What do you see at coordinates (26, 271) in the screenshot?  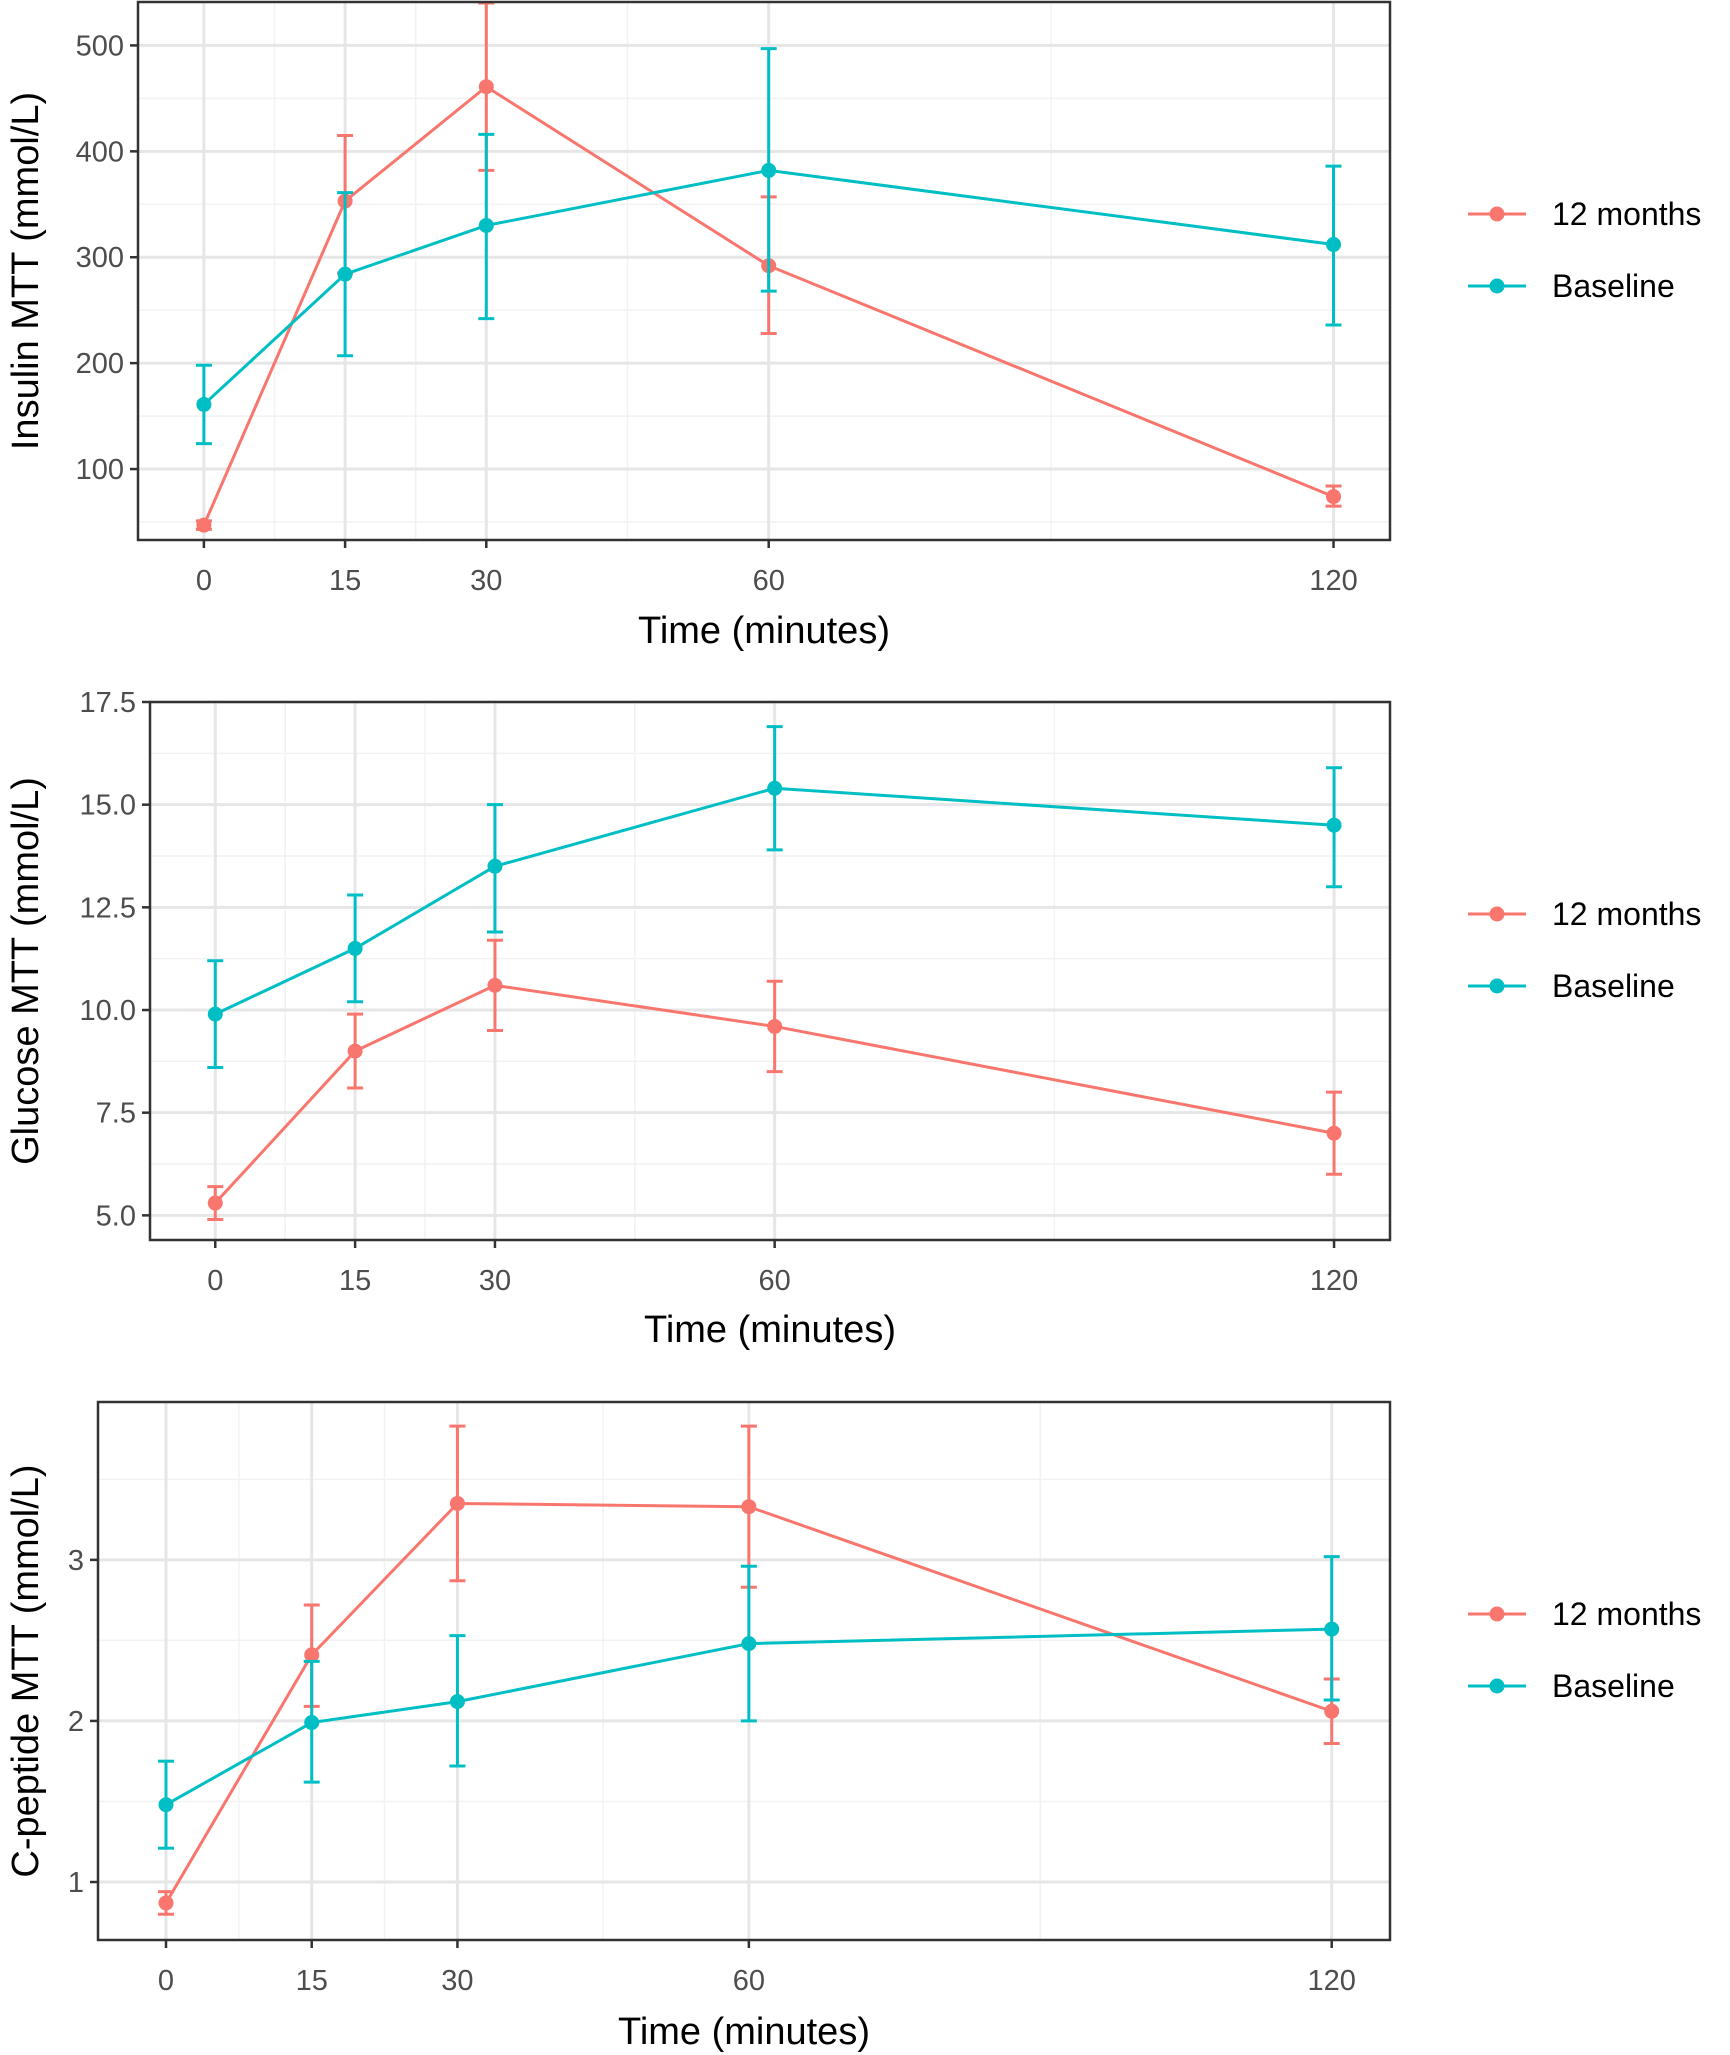 I see `y-axis-title: Insulin MTT (mmol/L)` at bounding box center [26, 271].